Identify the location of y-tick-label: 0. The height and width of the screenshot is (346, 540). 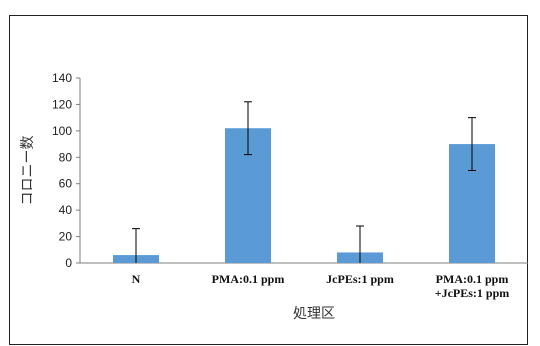
(68, 263).